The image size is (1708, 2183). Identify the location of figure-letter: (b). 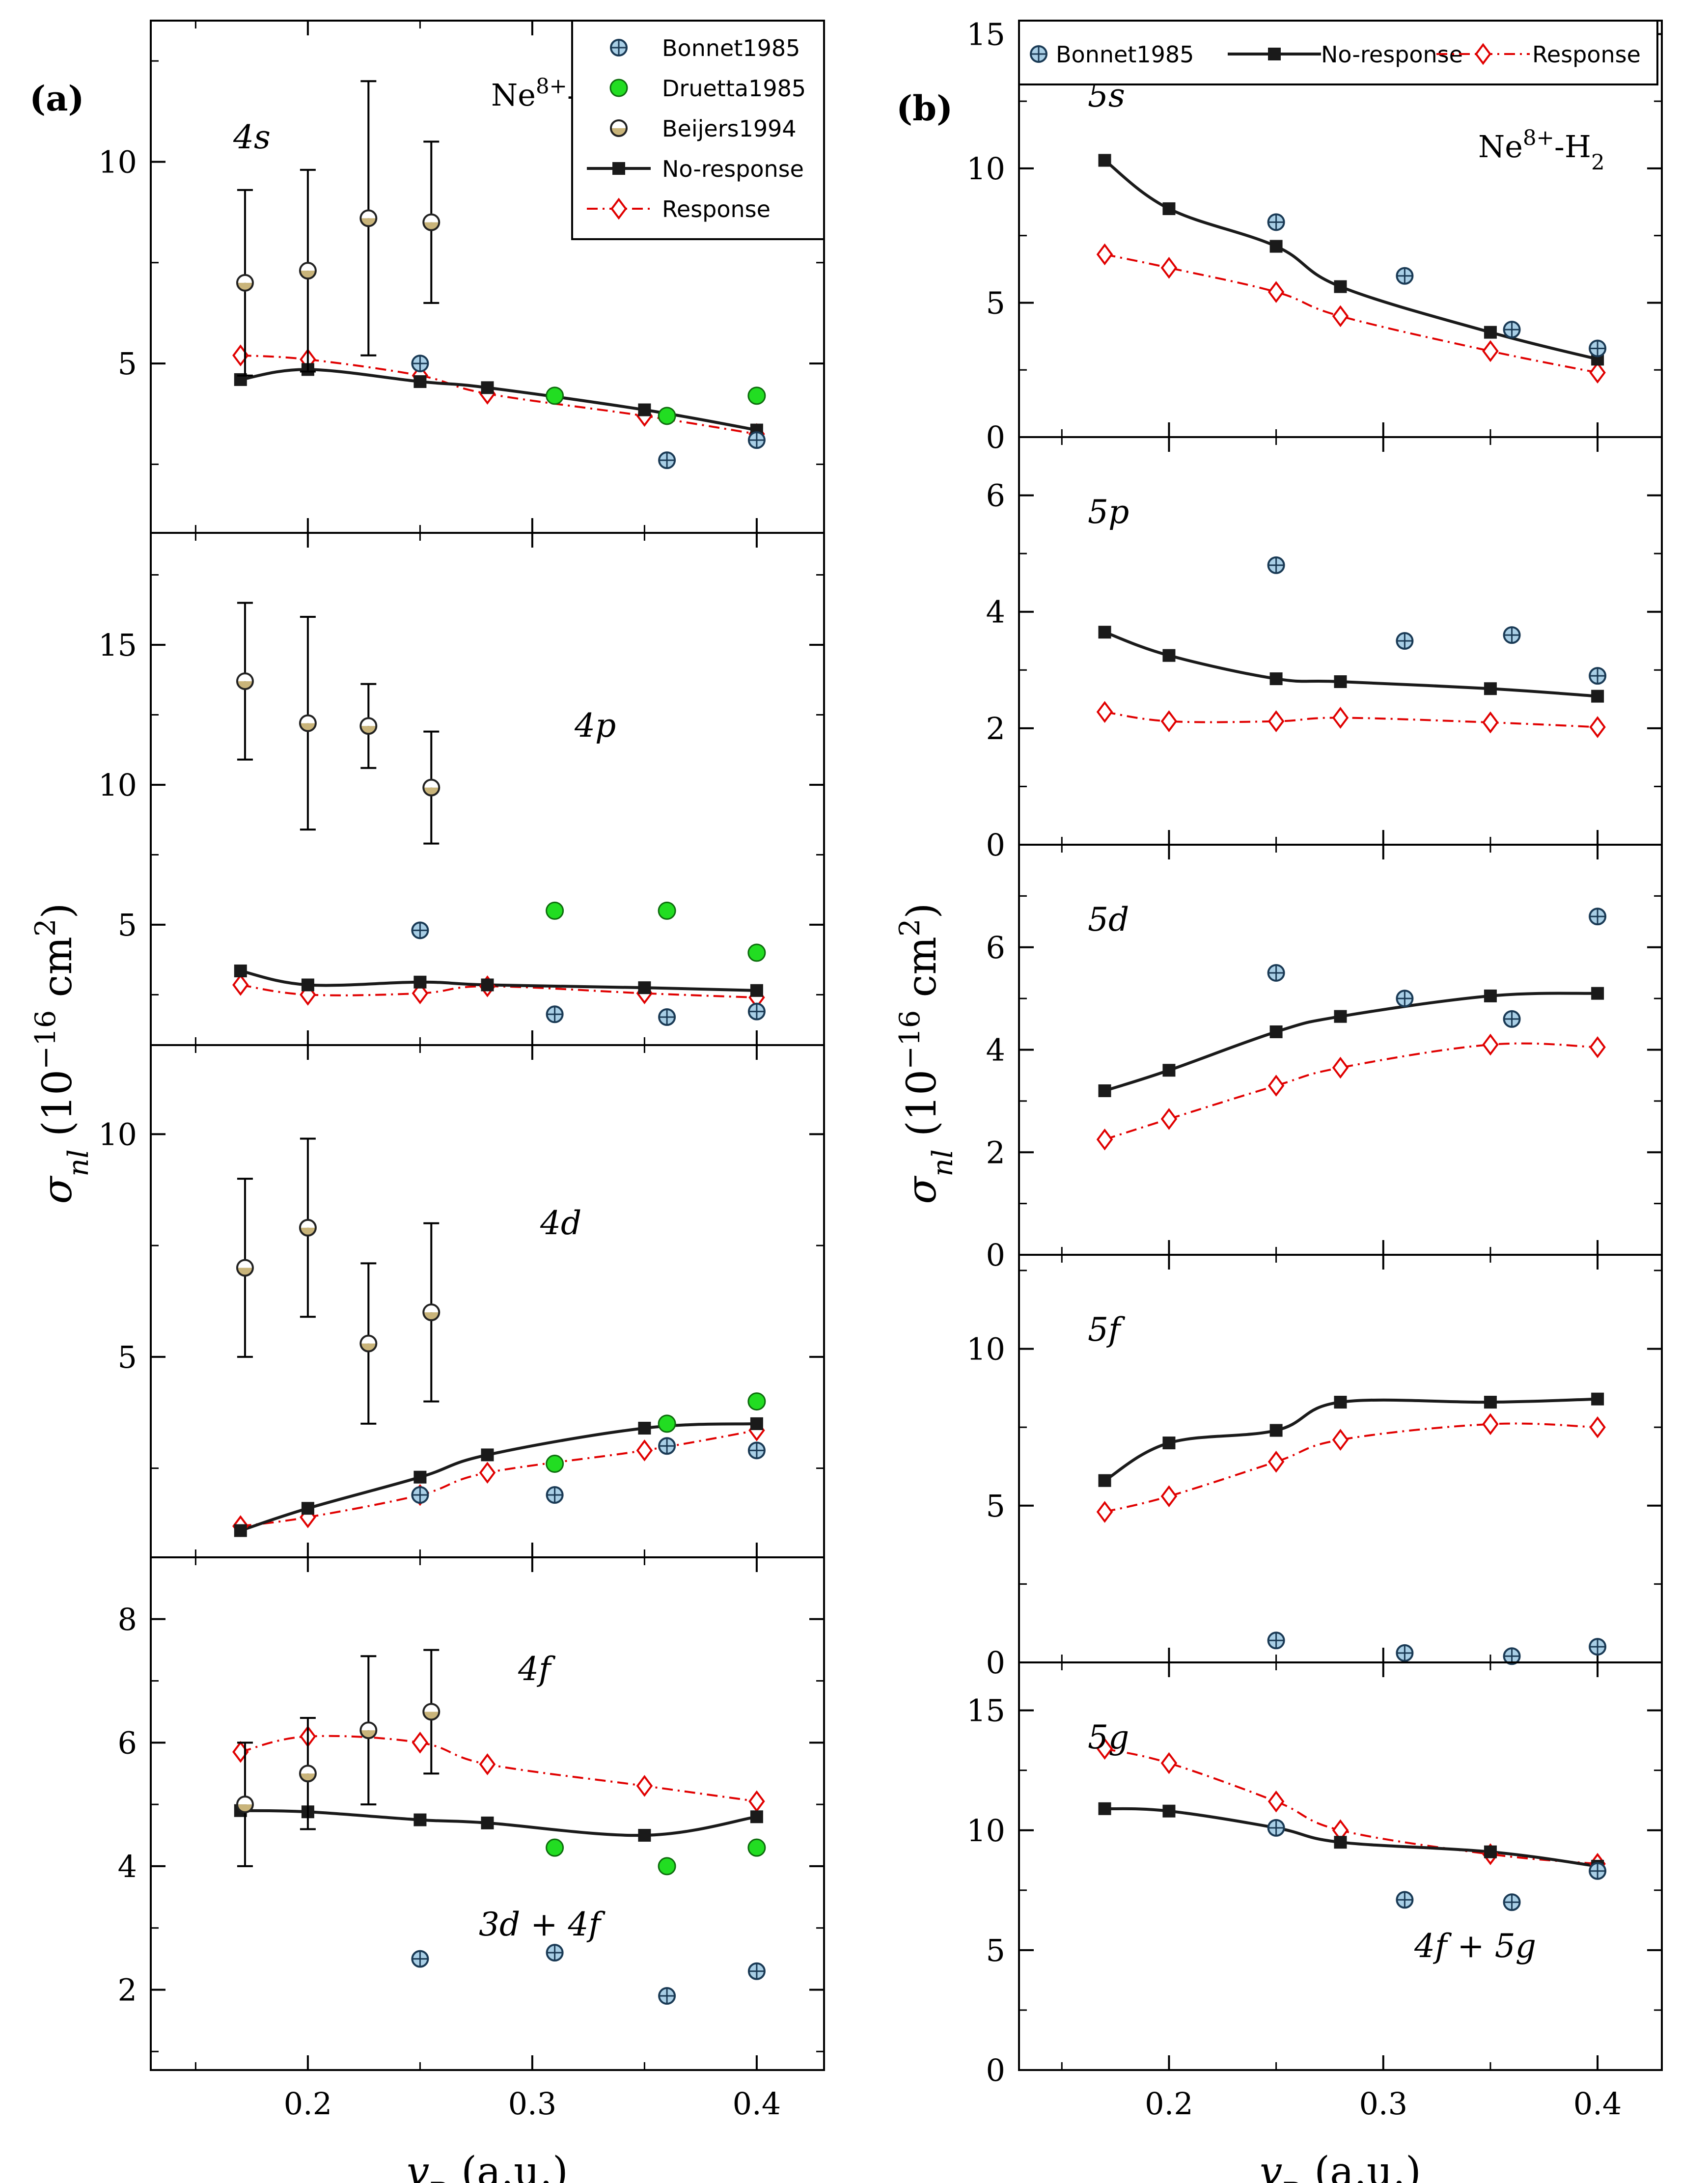
(924, 108).